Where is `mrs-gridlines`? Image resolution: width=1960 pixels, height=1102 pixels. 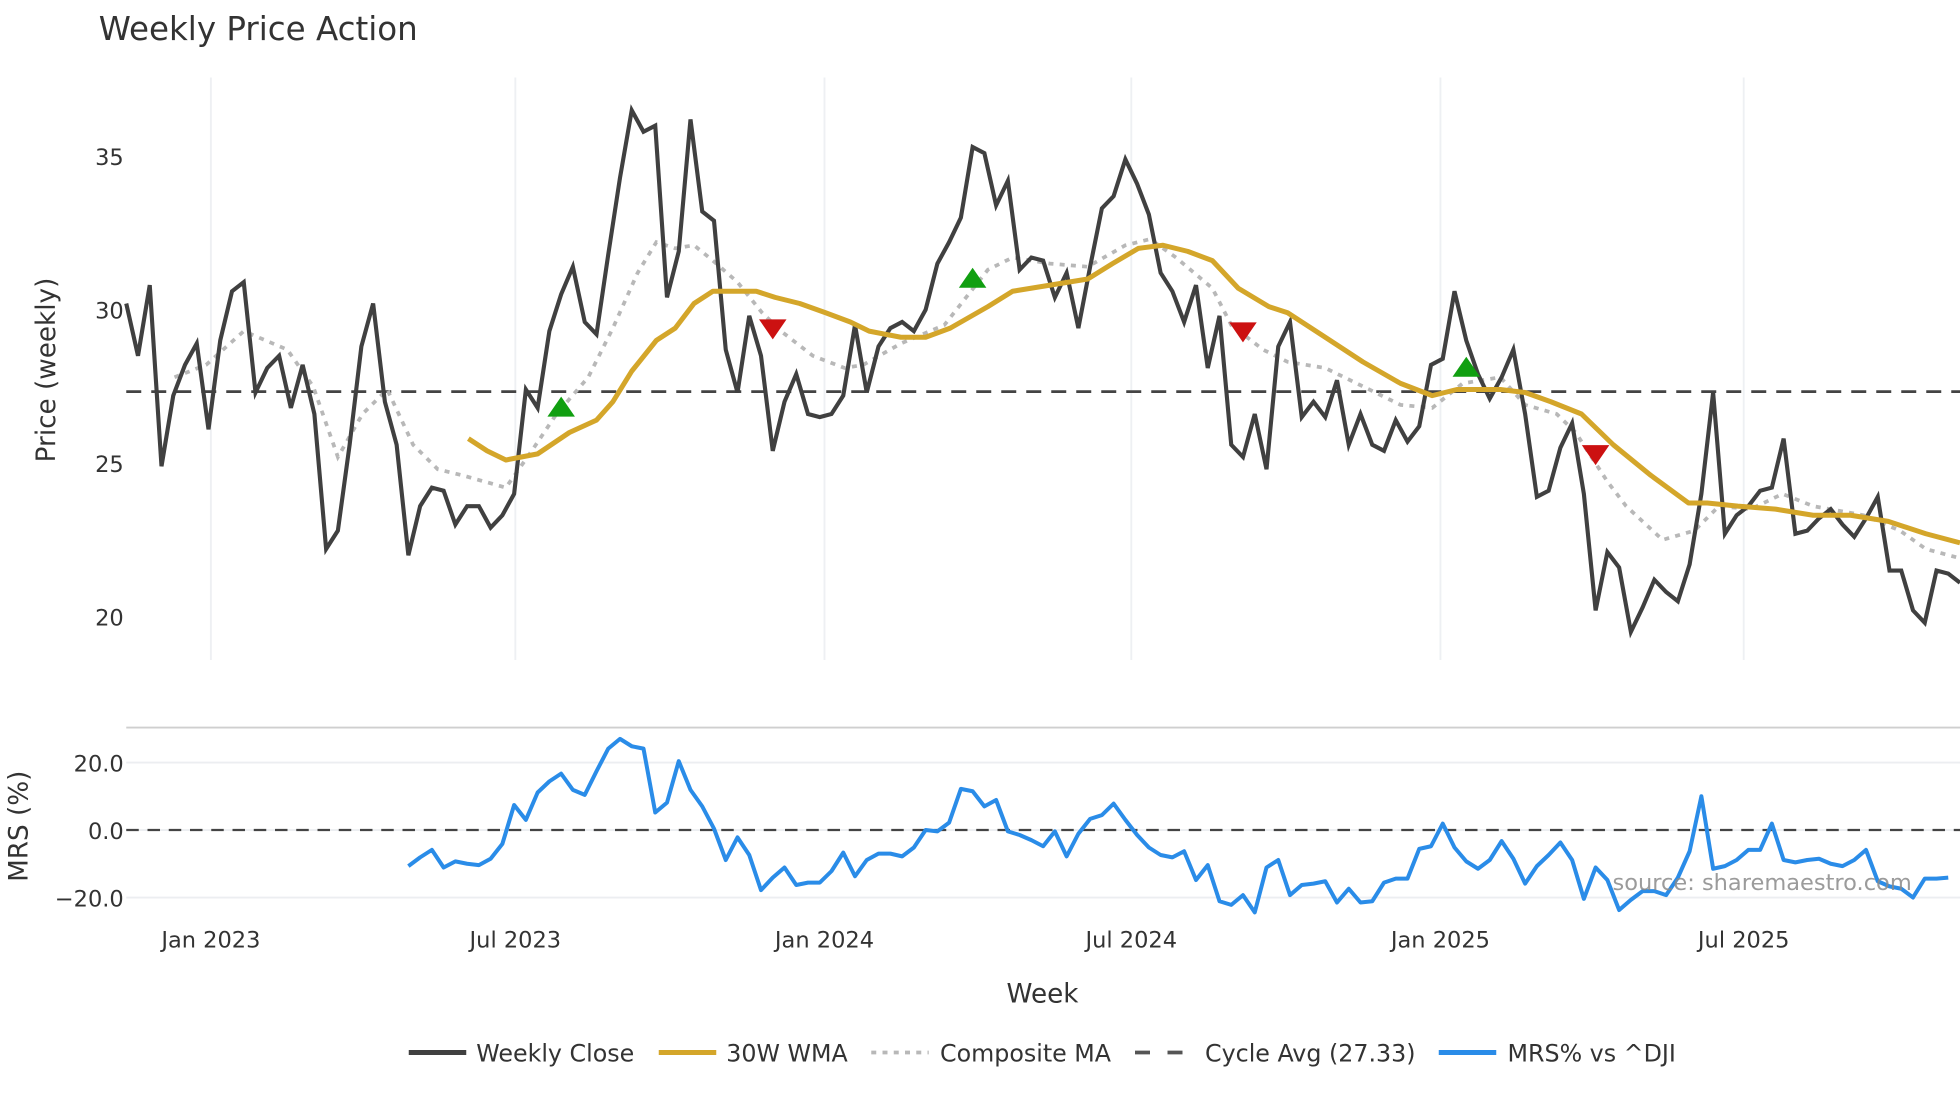
mrs-gridlines is located at coordinates (1043, 830).